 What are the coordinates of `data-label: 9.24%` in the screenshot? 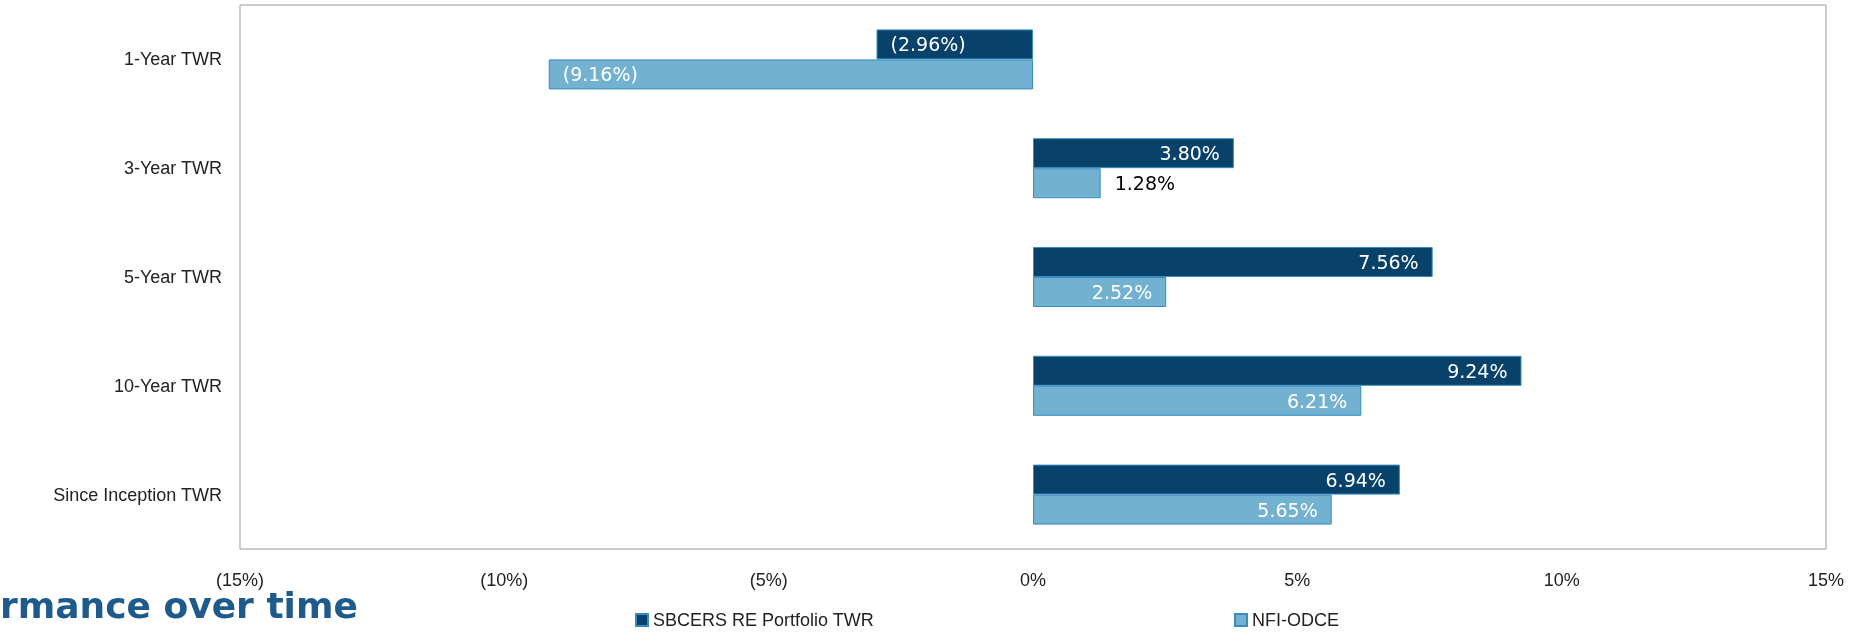 It's located at (1477, 370).